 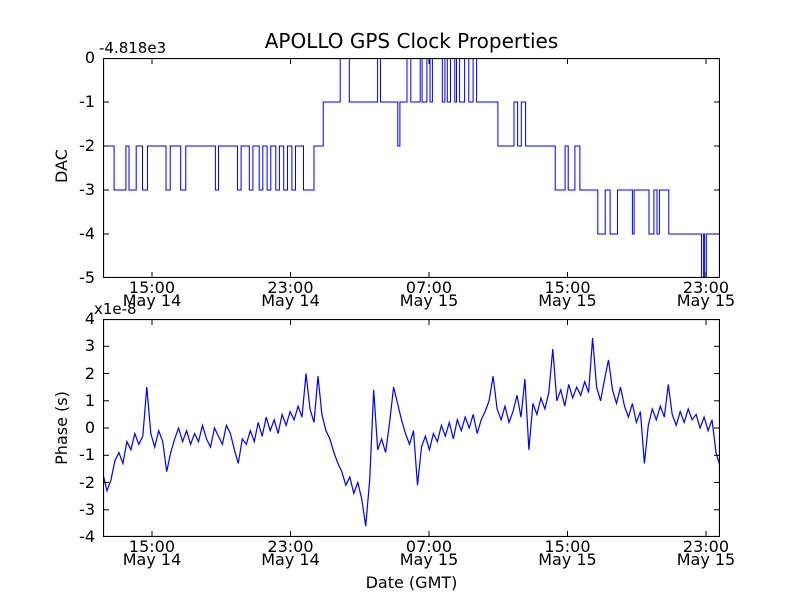 What do you see at coordinates (89, 373) in the screenshot?
I see `y-tick-label: 2` at bounding box center [89, 373].